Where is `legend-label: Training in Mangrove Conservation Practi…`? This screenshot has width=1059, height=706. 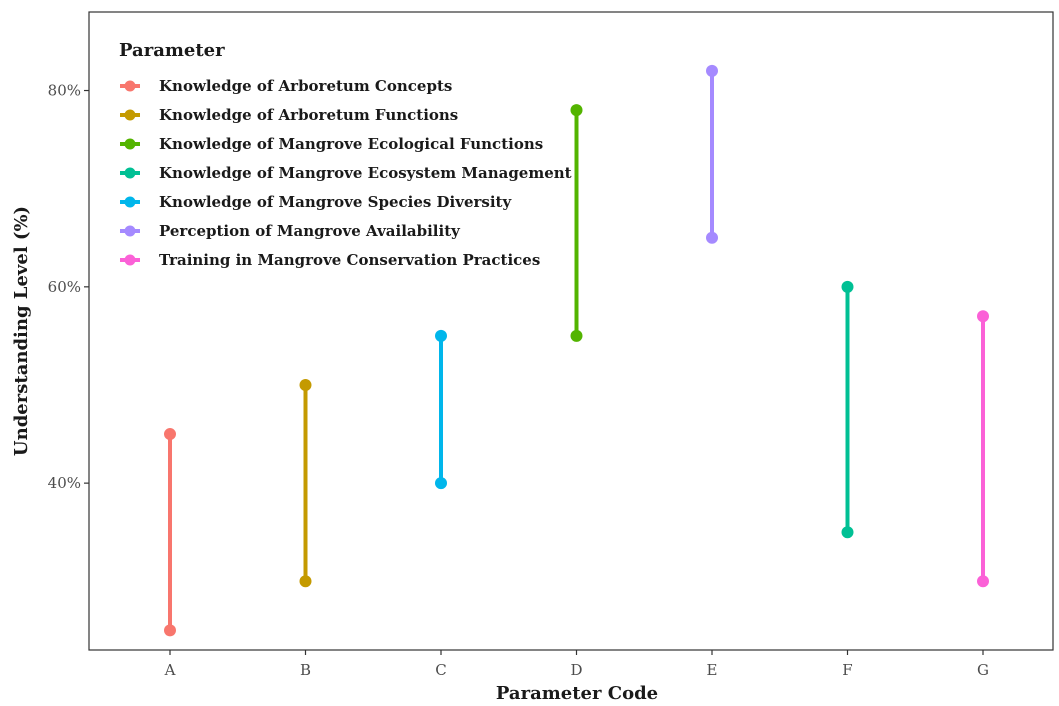
legend-label: Training in Mangrove Conservation Practi… is located at coordinates (349, 260).